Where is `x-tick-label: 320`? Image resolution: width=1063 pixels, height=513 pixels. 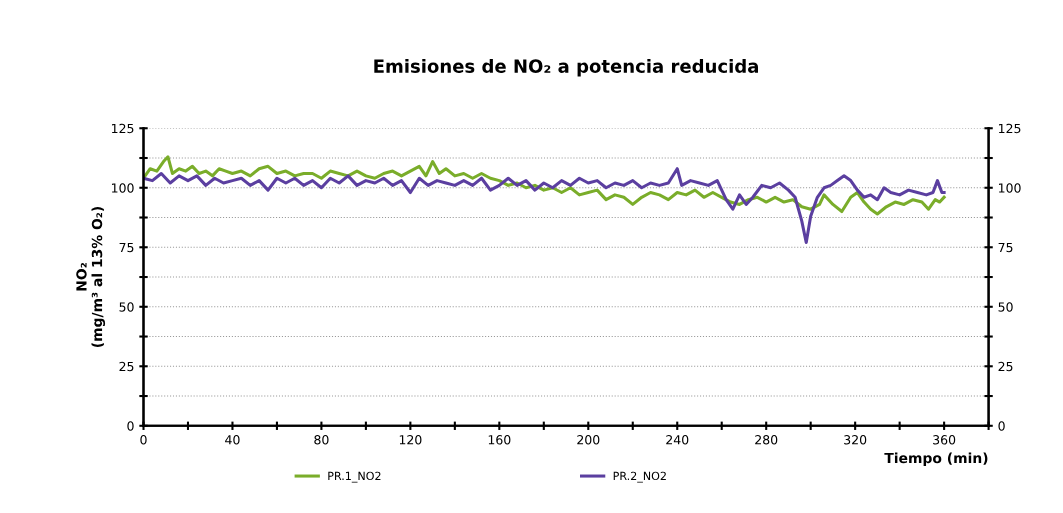
x-tick-label: 320 is located at coordinates (855, 440).